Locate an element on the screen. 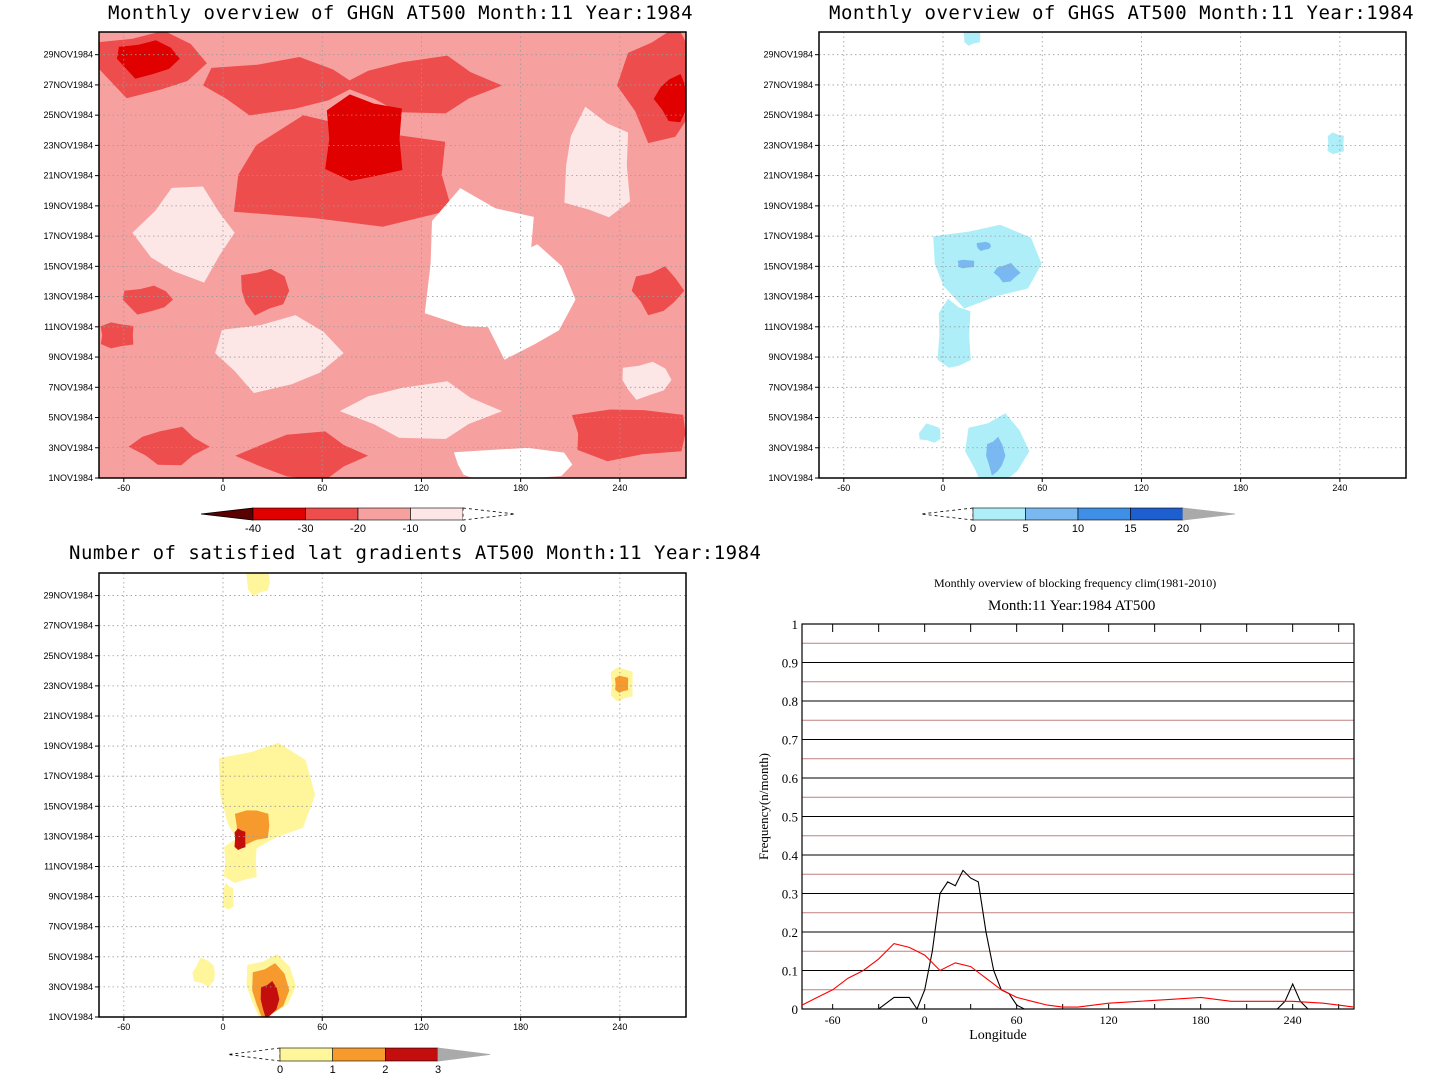 This screenshot has height=1091, width=1440. y-tick-label: 0.1 is located at coordinates (790, 971).